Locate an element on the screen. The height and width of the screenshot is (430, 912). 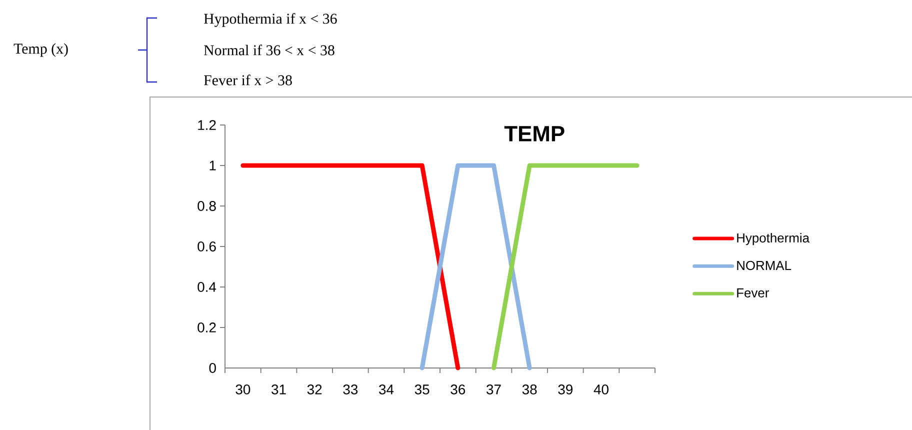
x-tick-label: 35 is located at coordinates (422, 389).